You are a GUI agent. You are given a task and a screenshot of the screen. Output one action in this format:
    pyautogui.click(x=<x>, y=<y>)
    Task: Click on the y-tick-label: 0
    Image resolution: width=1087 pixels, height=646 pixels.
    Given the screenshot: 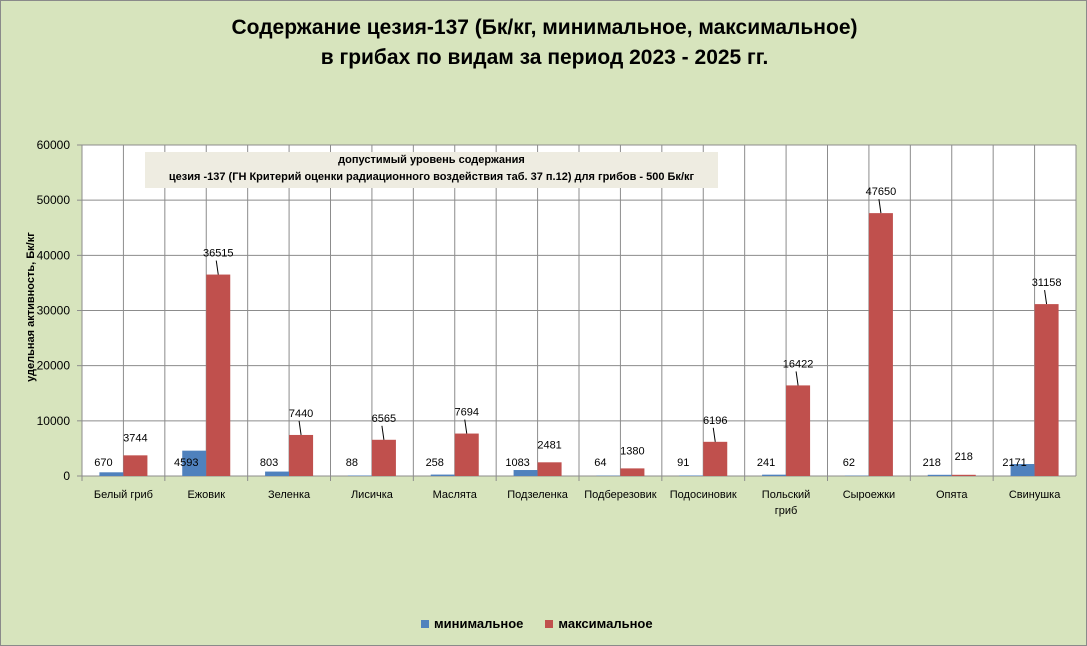 What is the action you would take?
    pyautogui.click(x=66, y=476)
    